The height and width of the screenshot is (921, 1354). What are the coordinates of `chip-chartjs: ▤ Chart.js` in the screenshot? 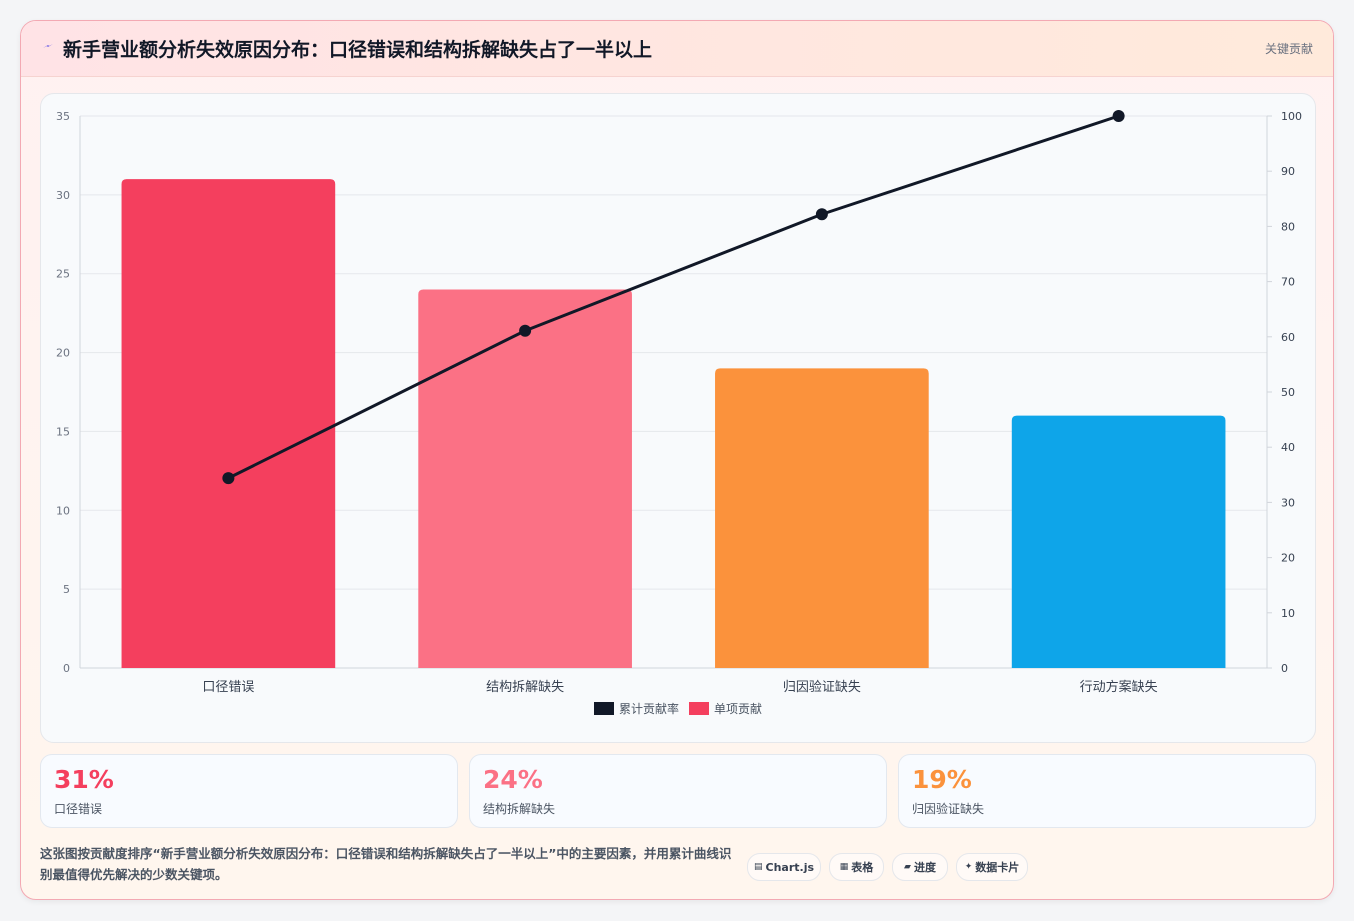 It's located at (784, 867).